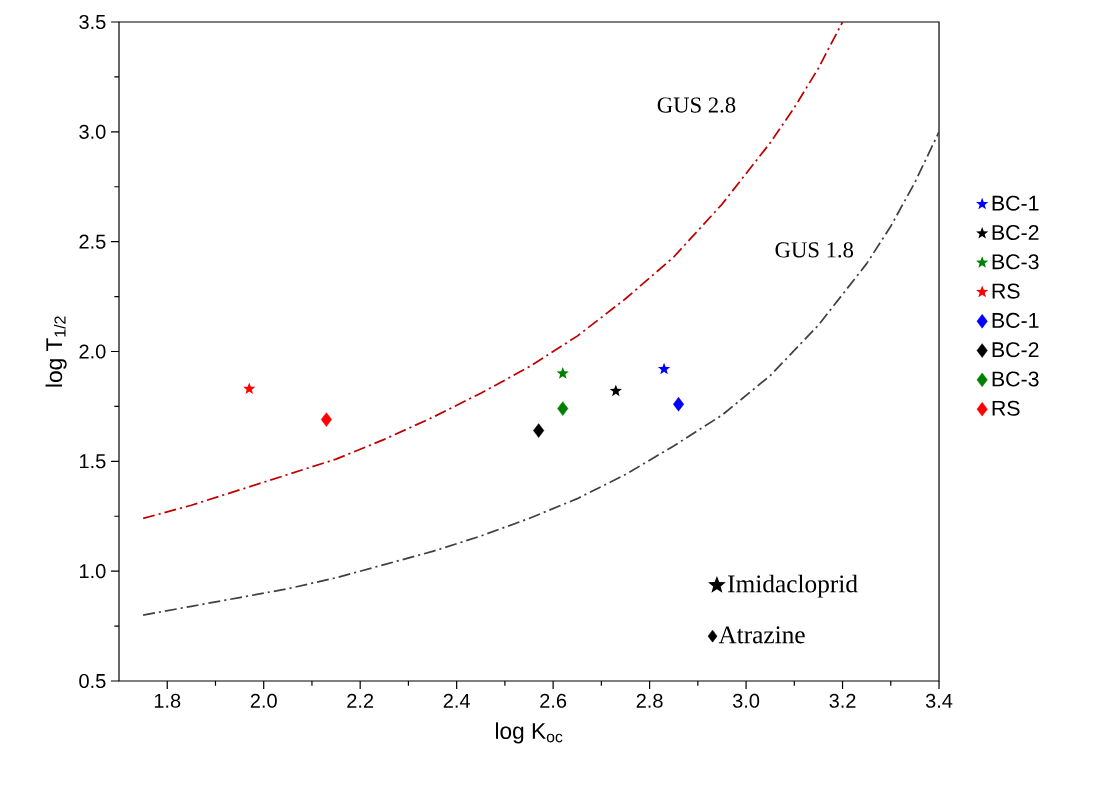 The height and width of the screenshot is (792, 1119). I want to click on x-tick-label: 2.4, so click(456, 700).